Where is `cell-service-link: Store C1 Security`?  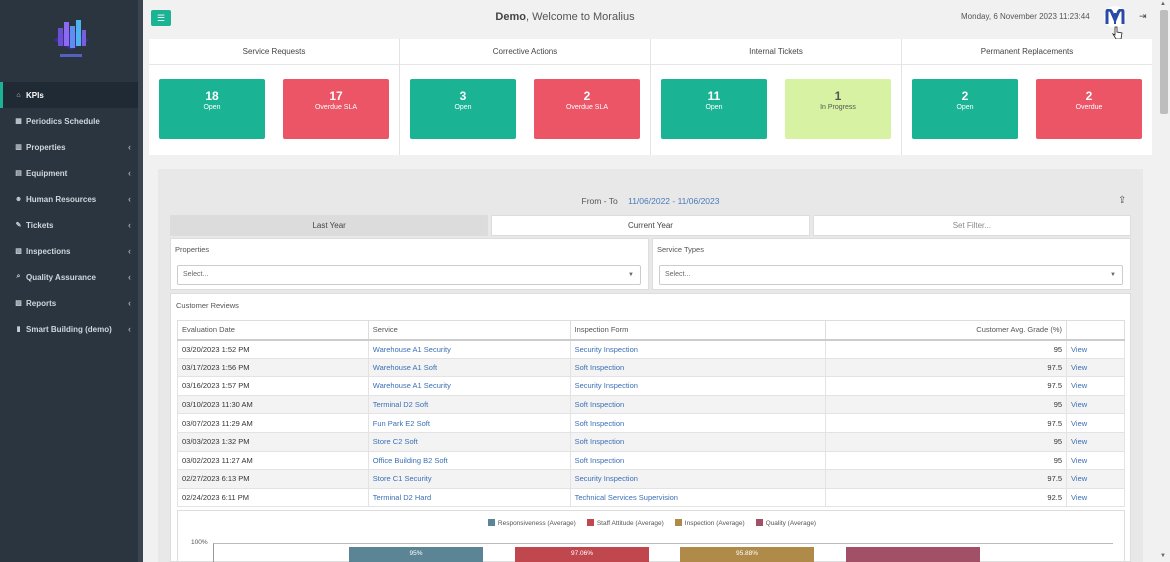 cell-service-link: Store C1 Security is located at coordinates (469, 479).